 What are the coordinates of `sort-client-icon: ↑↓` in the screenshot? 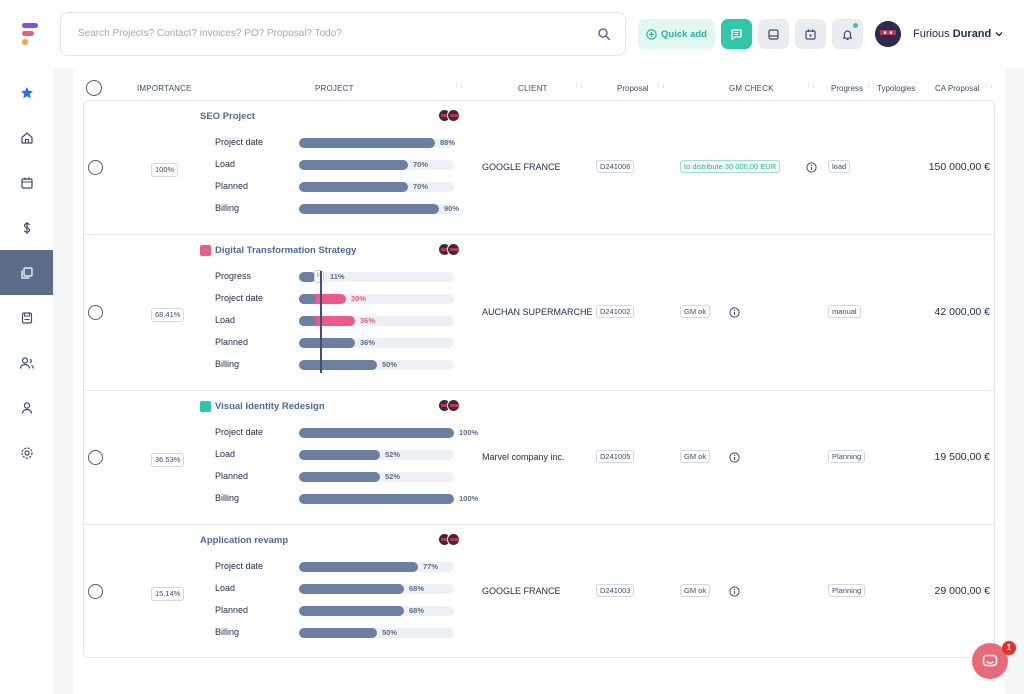 It's located at (579, 86).